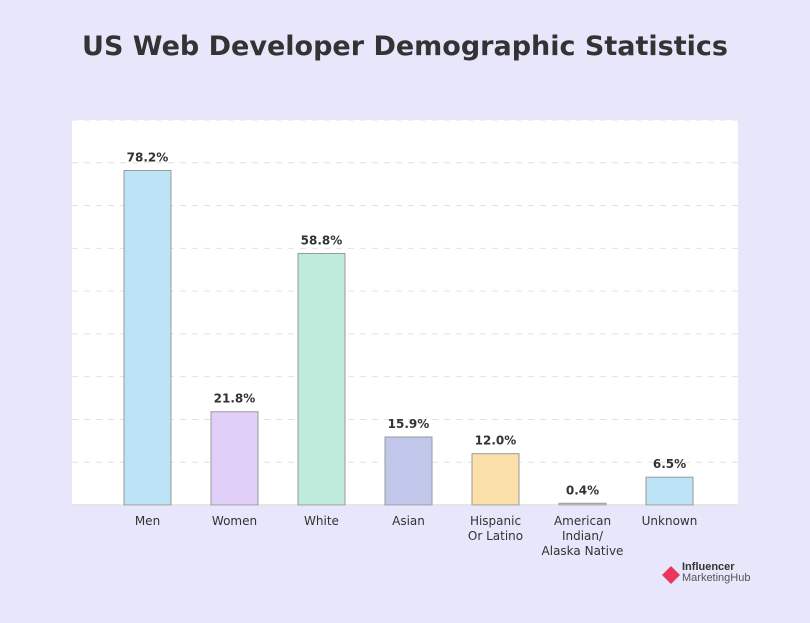  I want to click on tick-label: Hispanic Or Latino, so click(495, 528).